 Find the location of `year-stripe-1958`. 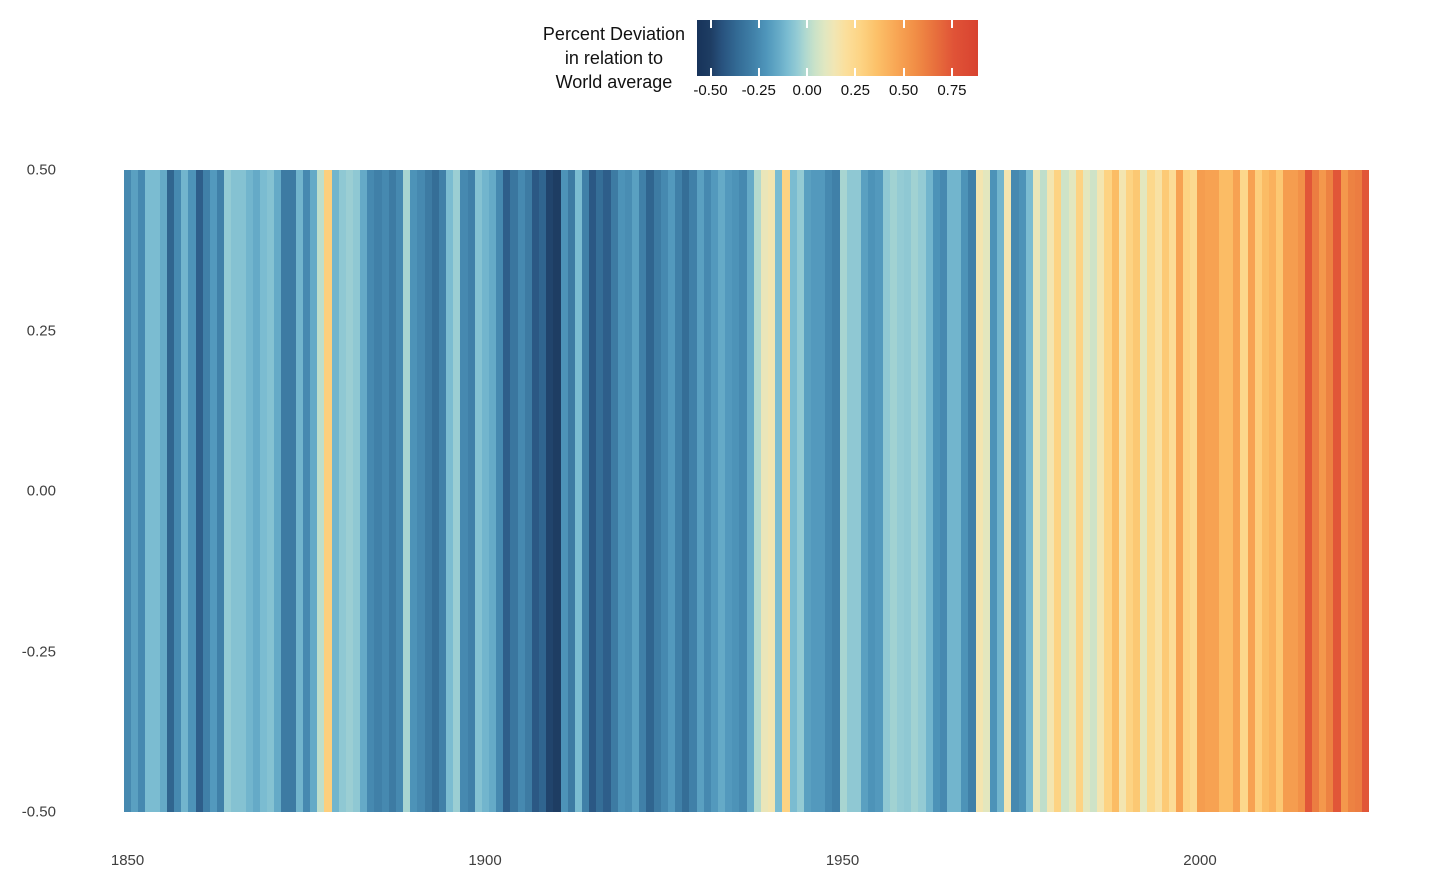

year-stripe-1958 is located at coordinates (900, 491).